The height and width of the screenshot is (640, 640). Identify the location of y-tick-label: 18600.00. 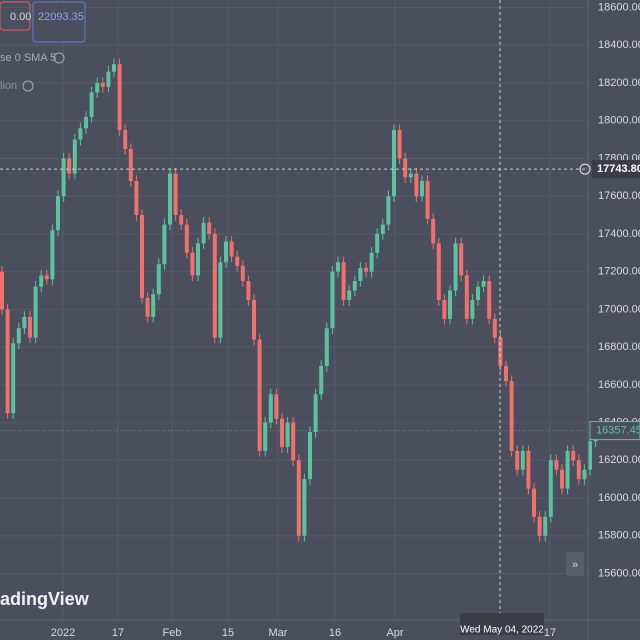
(619, 7).